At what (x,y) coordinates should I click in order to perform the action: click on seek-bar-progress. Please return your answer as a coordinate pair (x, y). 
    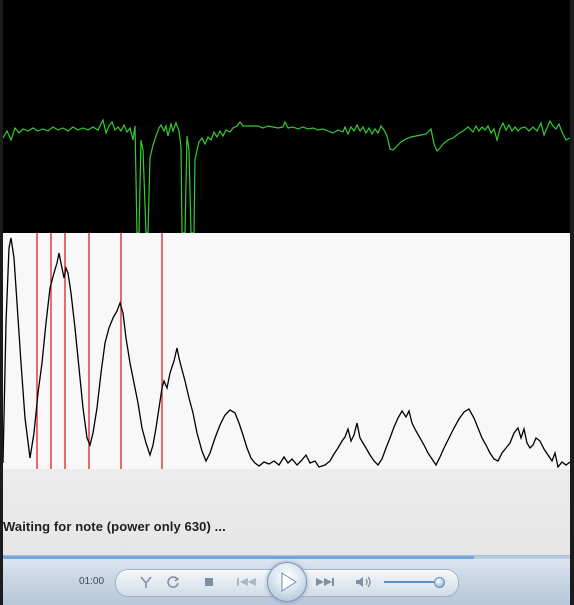
    Looking at the image, I should click on (238, 557).